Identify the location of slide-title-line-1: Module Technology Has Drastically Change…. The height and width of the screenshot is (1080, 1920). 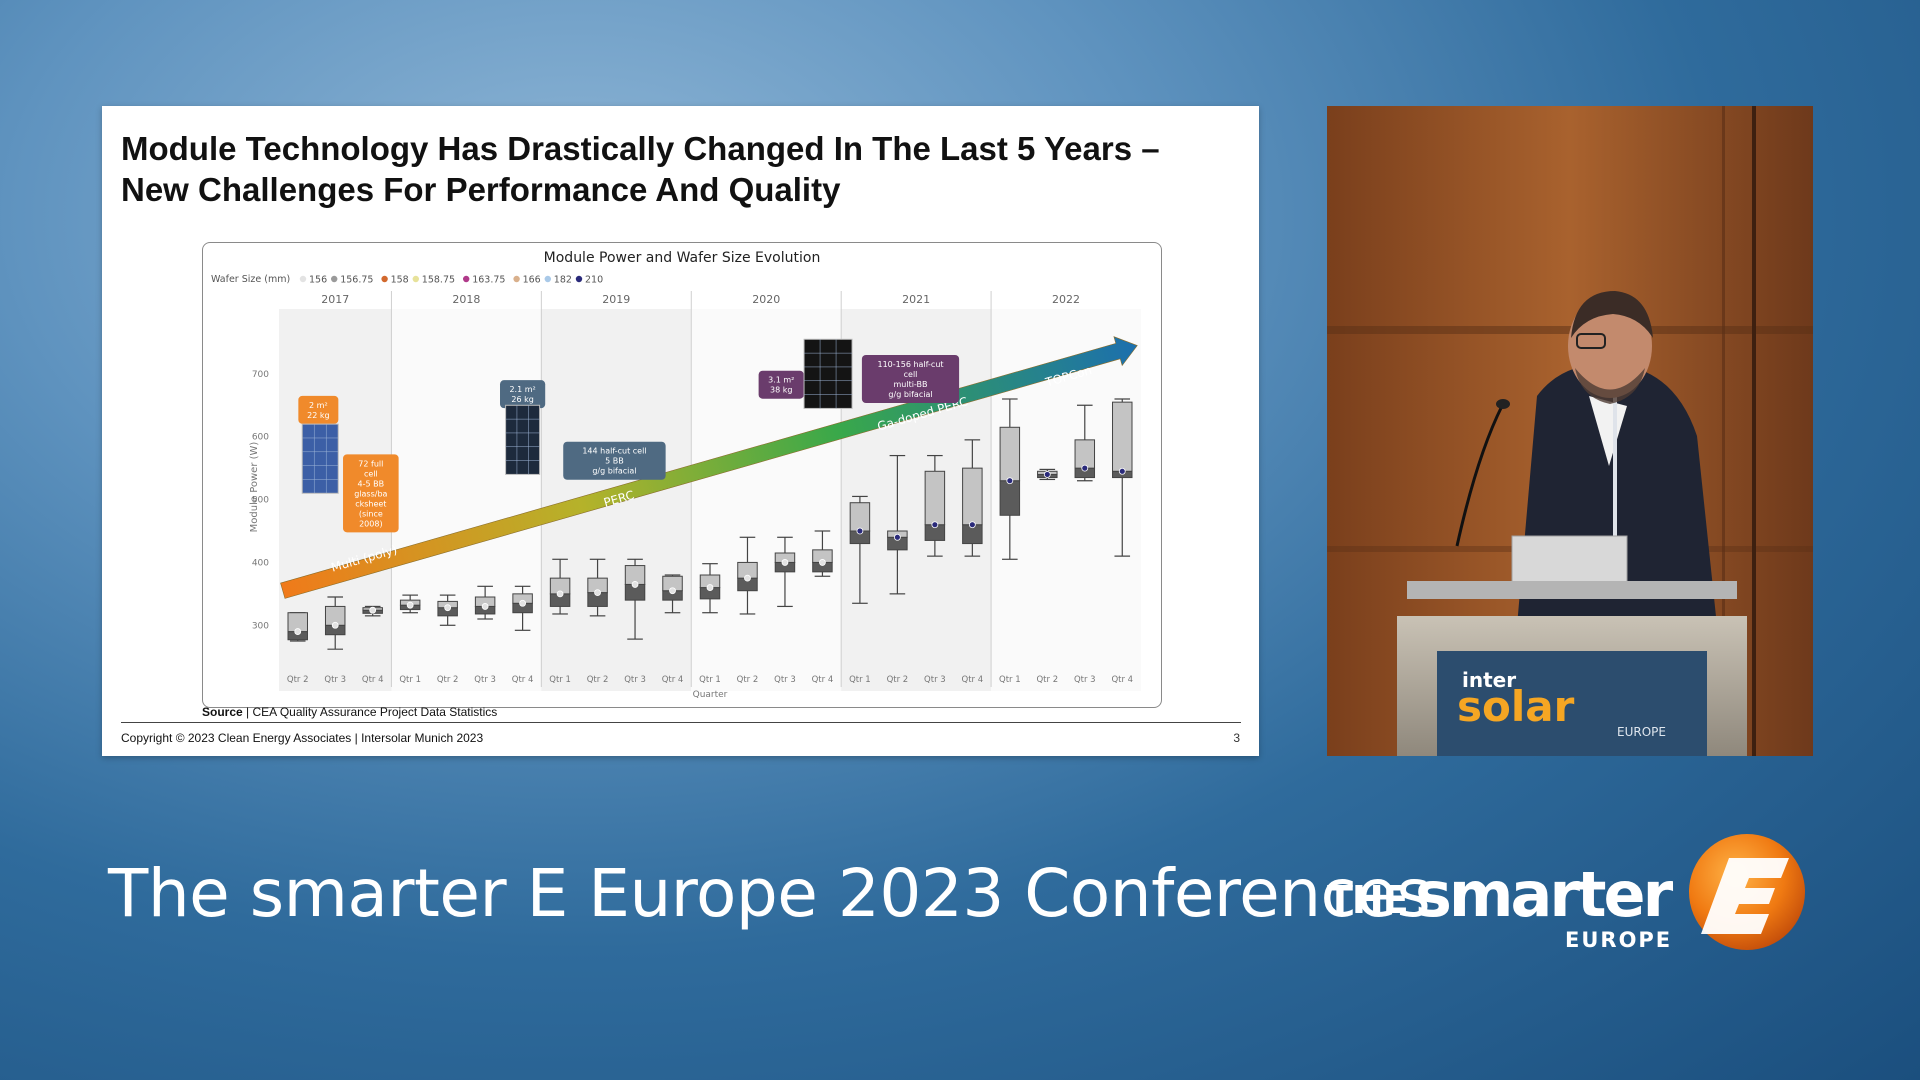
(640, 148).